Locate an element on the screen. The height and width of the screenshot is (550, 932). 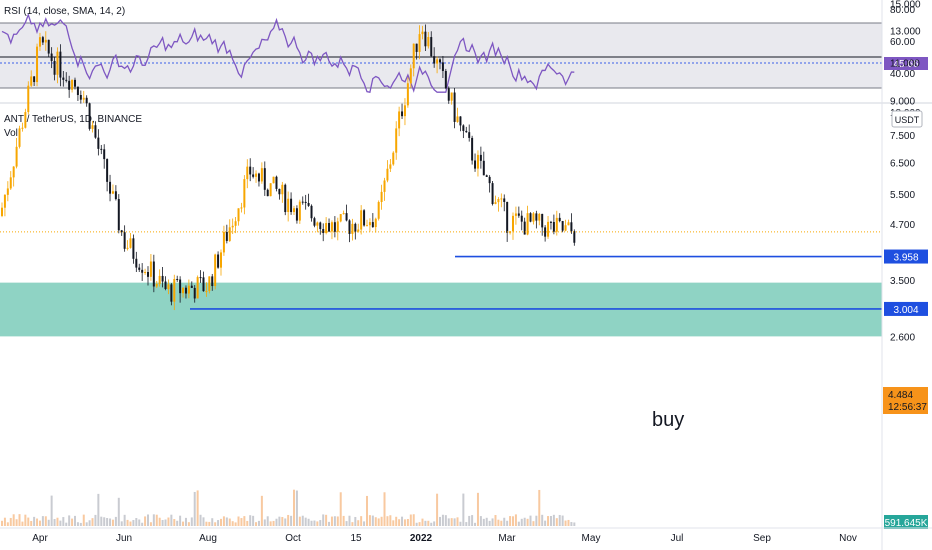
rsi-tick-label: 80.00 is located at coordinates (902, 10).